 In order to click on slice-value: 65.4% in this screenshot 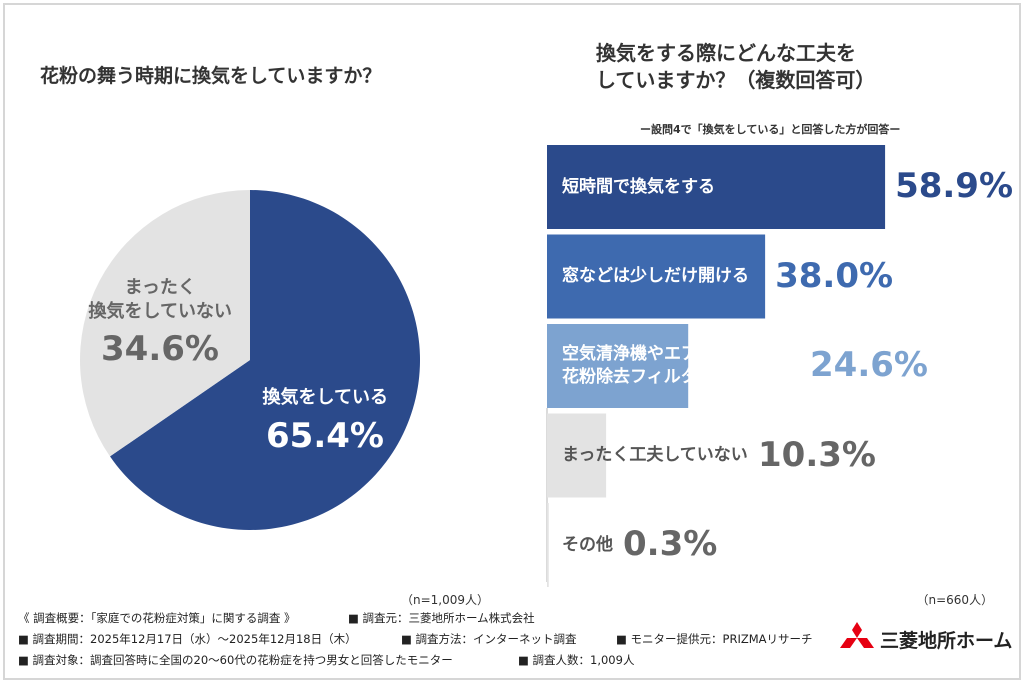, I will do `click(325, 436)`.